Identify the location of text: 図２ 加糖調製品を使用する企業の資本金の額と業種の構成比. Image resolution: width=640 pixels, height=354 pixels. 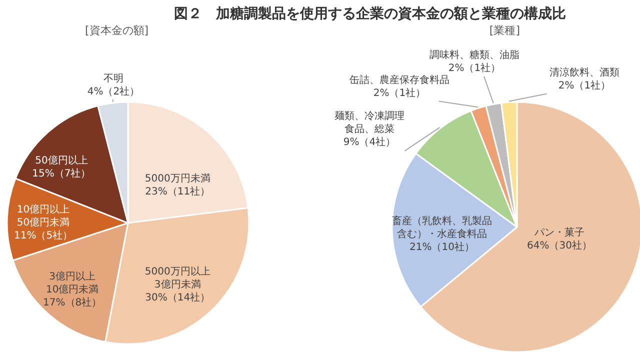
(370, 13).